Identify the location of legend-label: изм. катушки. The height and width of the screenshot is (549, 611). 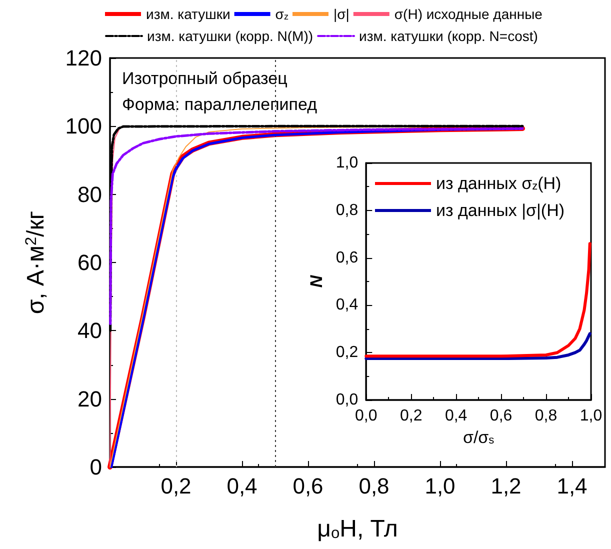
(188, 14).